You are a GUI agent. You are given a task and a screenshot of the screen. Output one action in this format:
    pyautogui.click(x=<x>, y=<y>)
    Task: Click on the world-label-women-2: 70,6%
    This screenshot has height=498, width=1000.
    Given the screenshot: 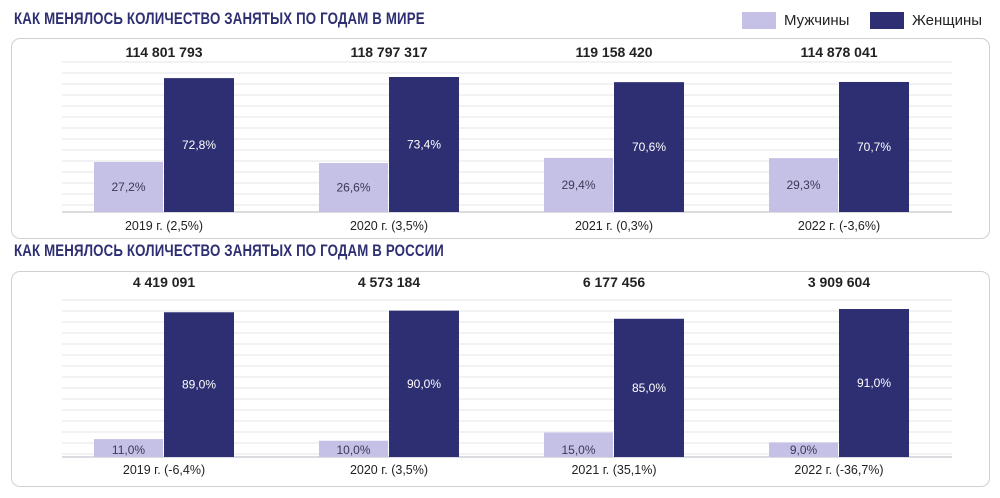 What is the action you would take?
    pyautogui.click(x=649, y=147)
    